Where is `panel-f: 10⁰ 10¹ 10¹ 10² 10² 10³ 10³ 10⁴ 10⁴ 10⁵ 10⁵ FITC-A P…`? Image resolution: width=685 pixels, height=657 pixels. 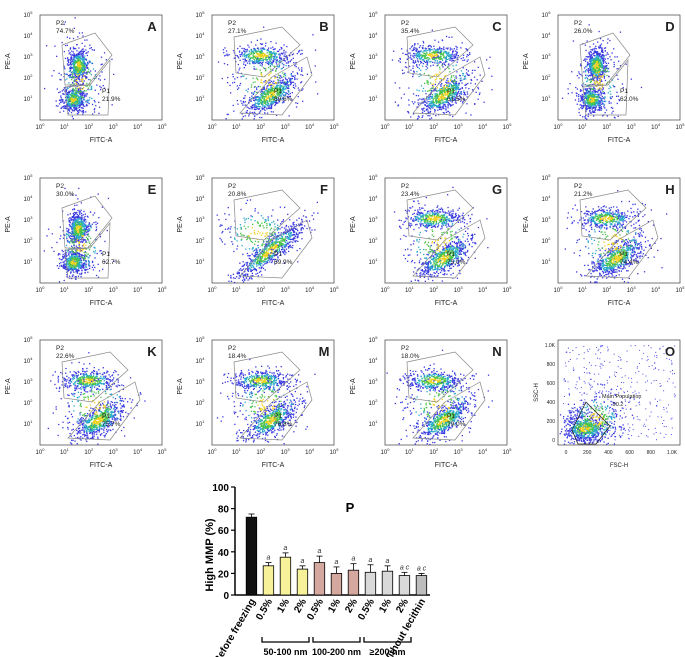 panel-f: 10⁰ 10¹ 10¹ 10² 10² 10³ 10³ 10⁴ 10⁴ 10⁵ 10⁵ FITC-A P… is located at coordinates (258, 240).